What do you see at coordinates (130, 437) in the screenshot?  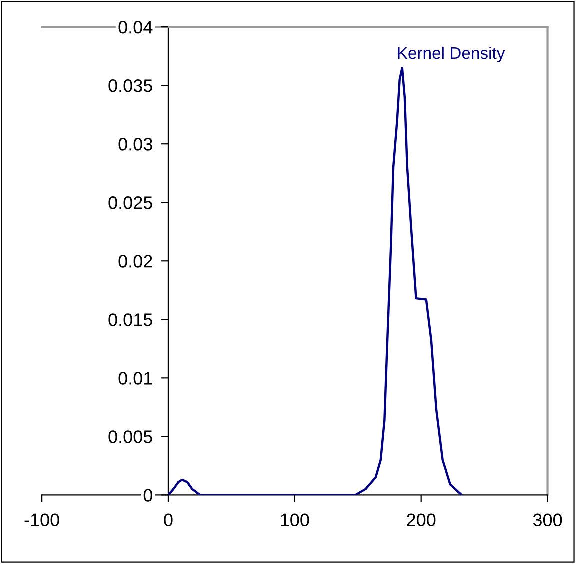 I see `y-tick-label: 0.005` at bounding box center [130, 437].